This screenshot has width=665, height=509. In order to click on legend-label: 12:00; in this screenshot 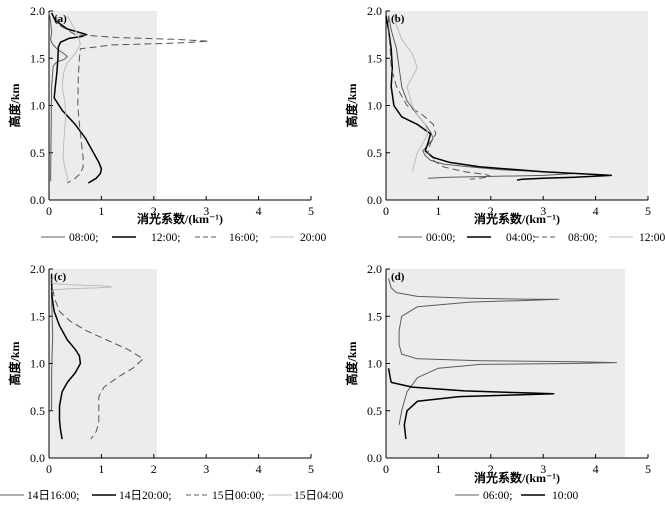, I will do `click(165, 238)`.